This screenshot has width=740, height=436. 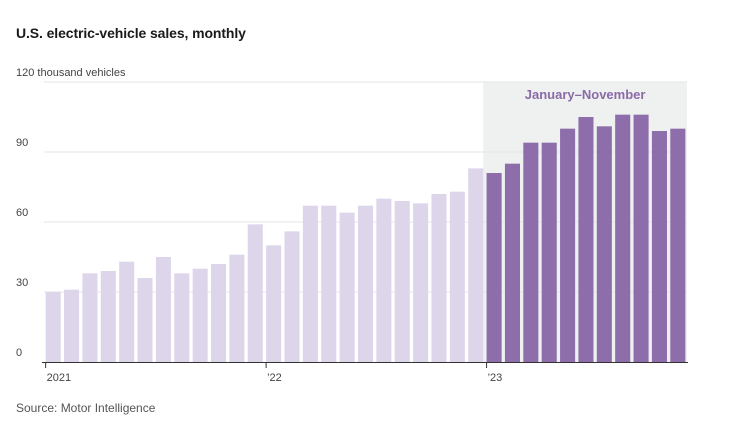 What do you see at coordinates (131, 33) in the screenshot?
I see `chart-title: U.S. electric-vehicle sales, monthly` at bounding box center [131, 33].